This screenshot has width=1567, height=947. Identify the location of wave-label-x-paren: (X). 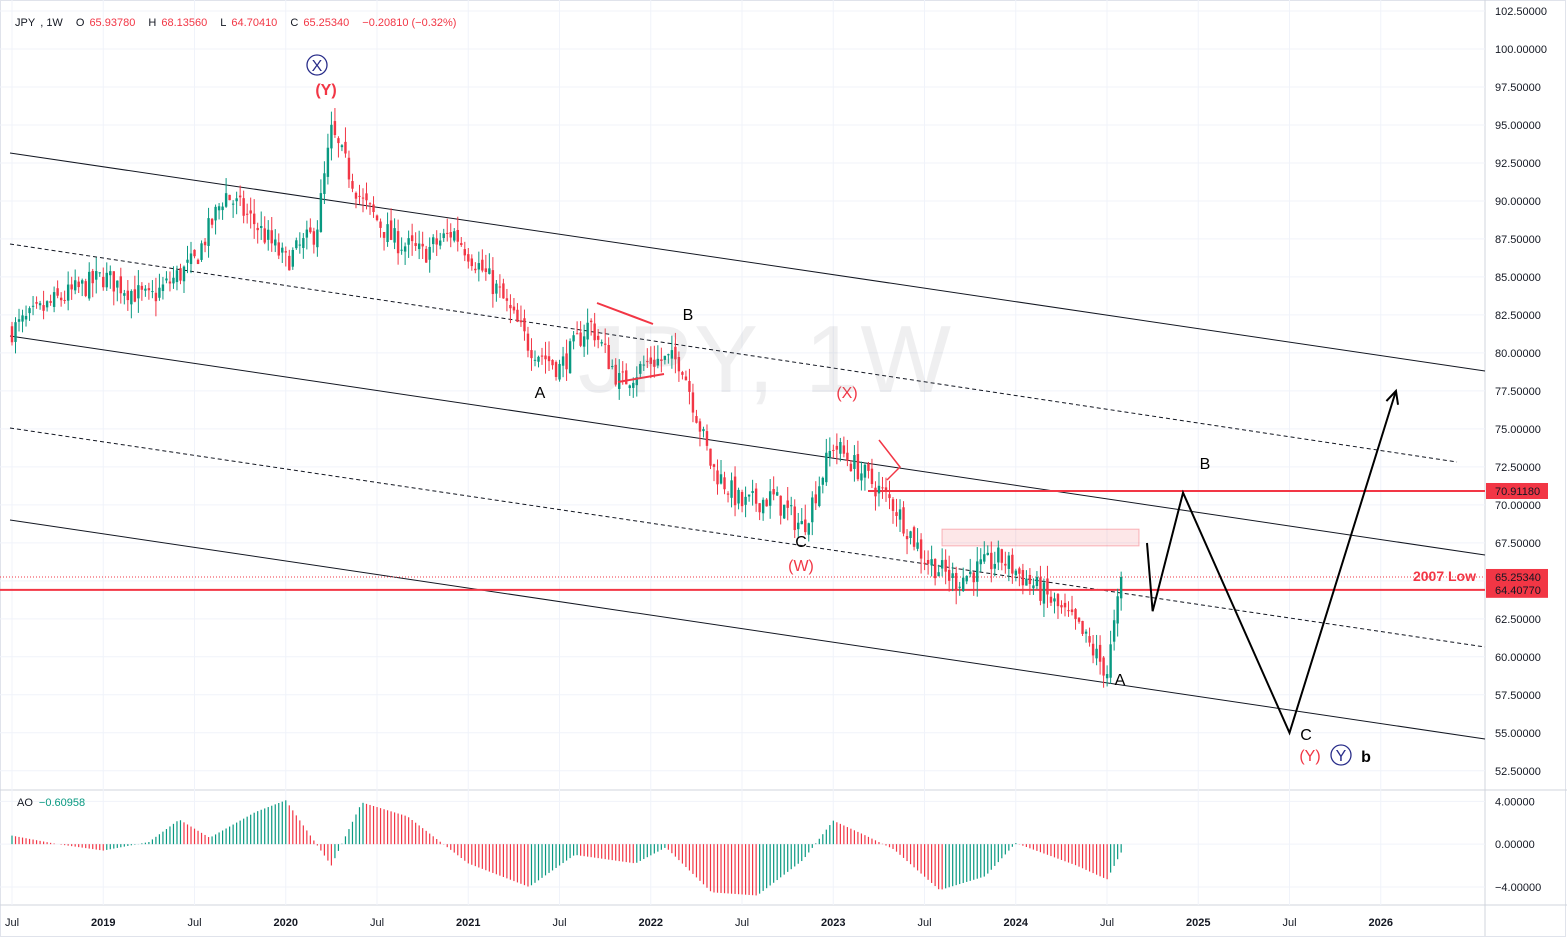
(846, 393).